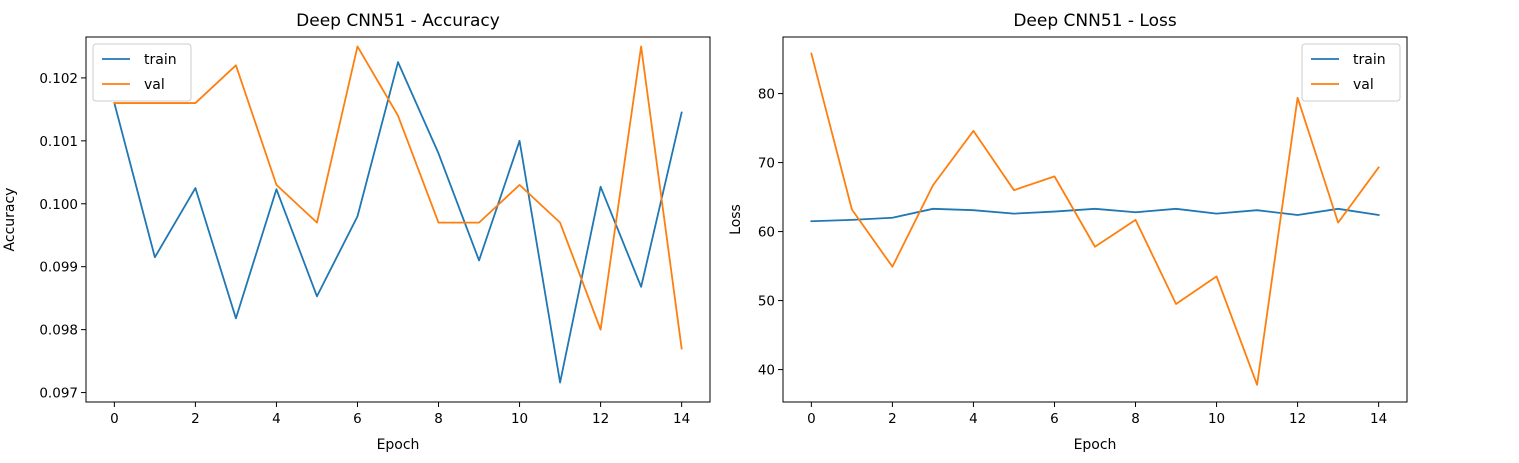 The width and height of the screenshot is (1519, 463). I want to click on y-axis-label: Loss, so click(736, 219).